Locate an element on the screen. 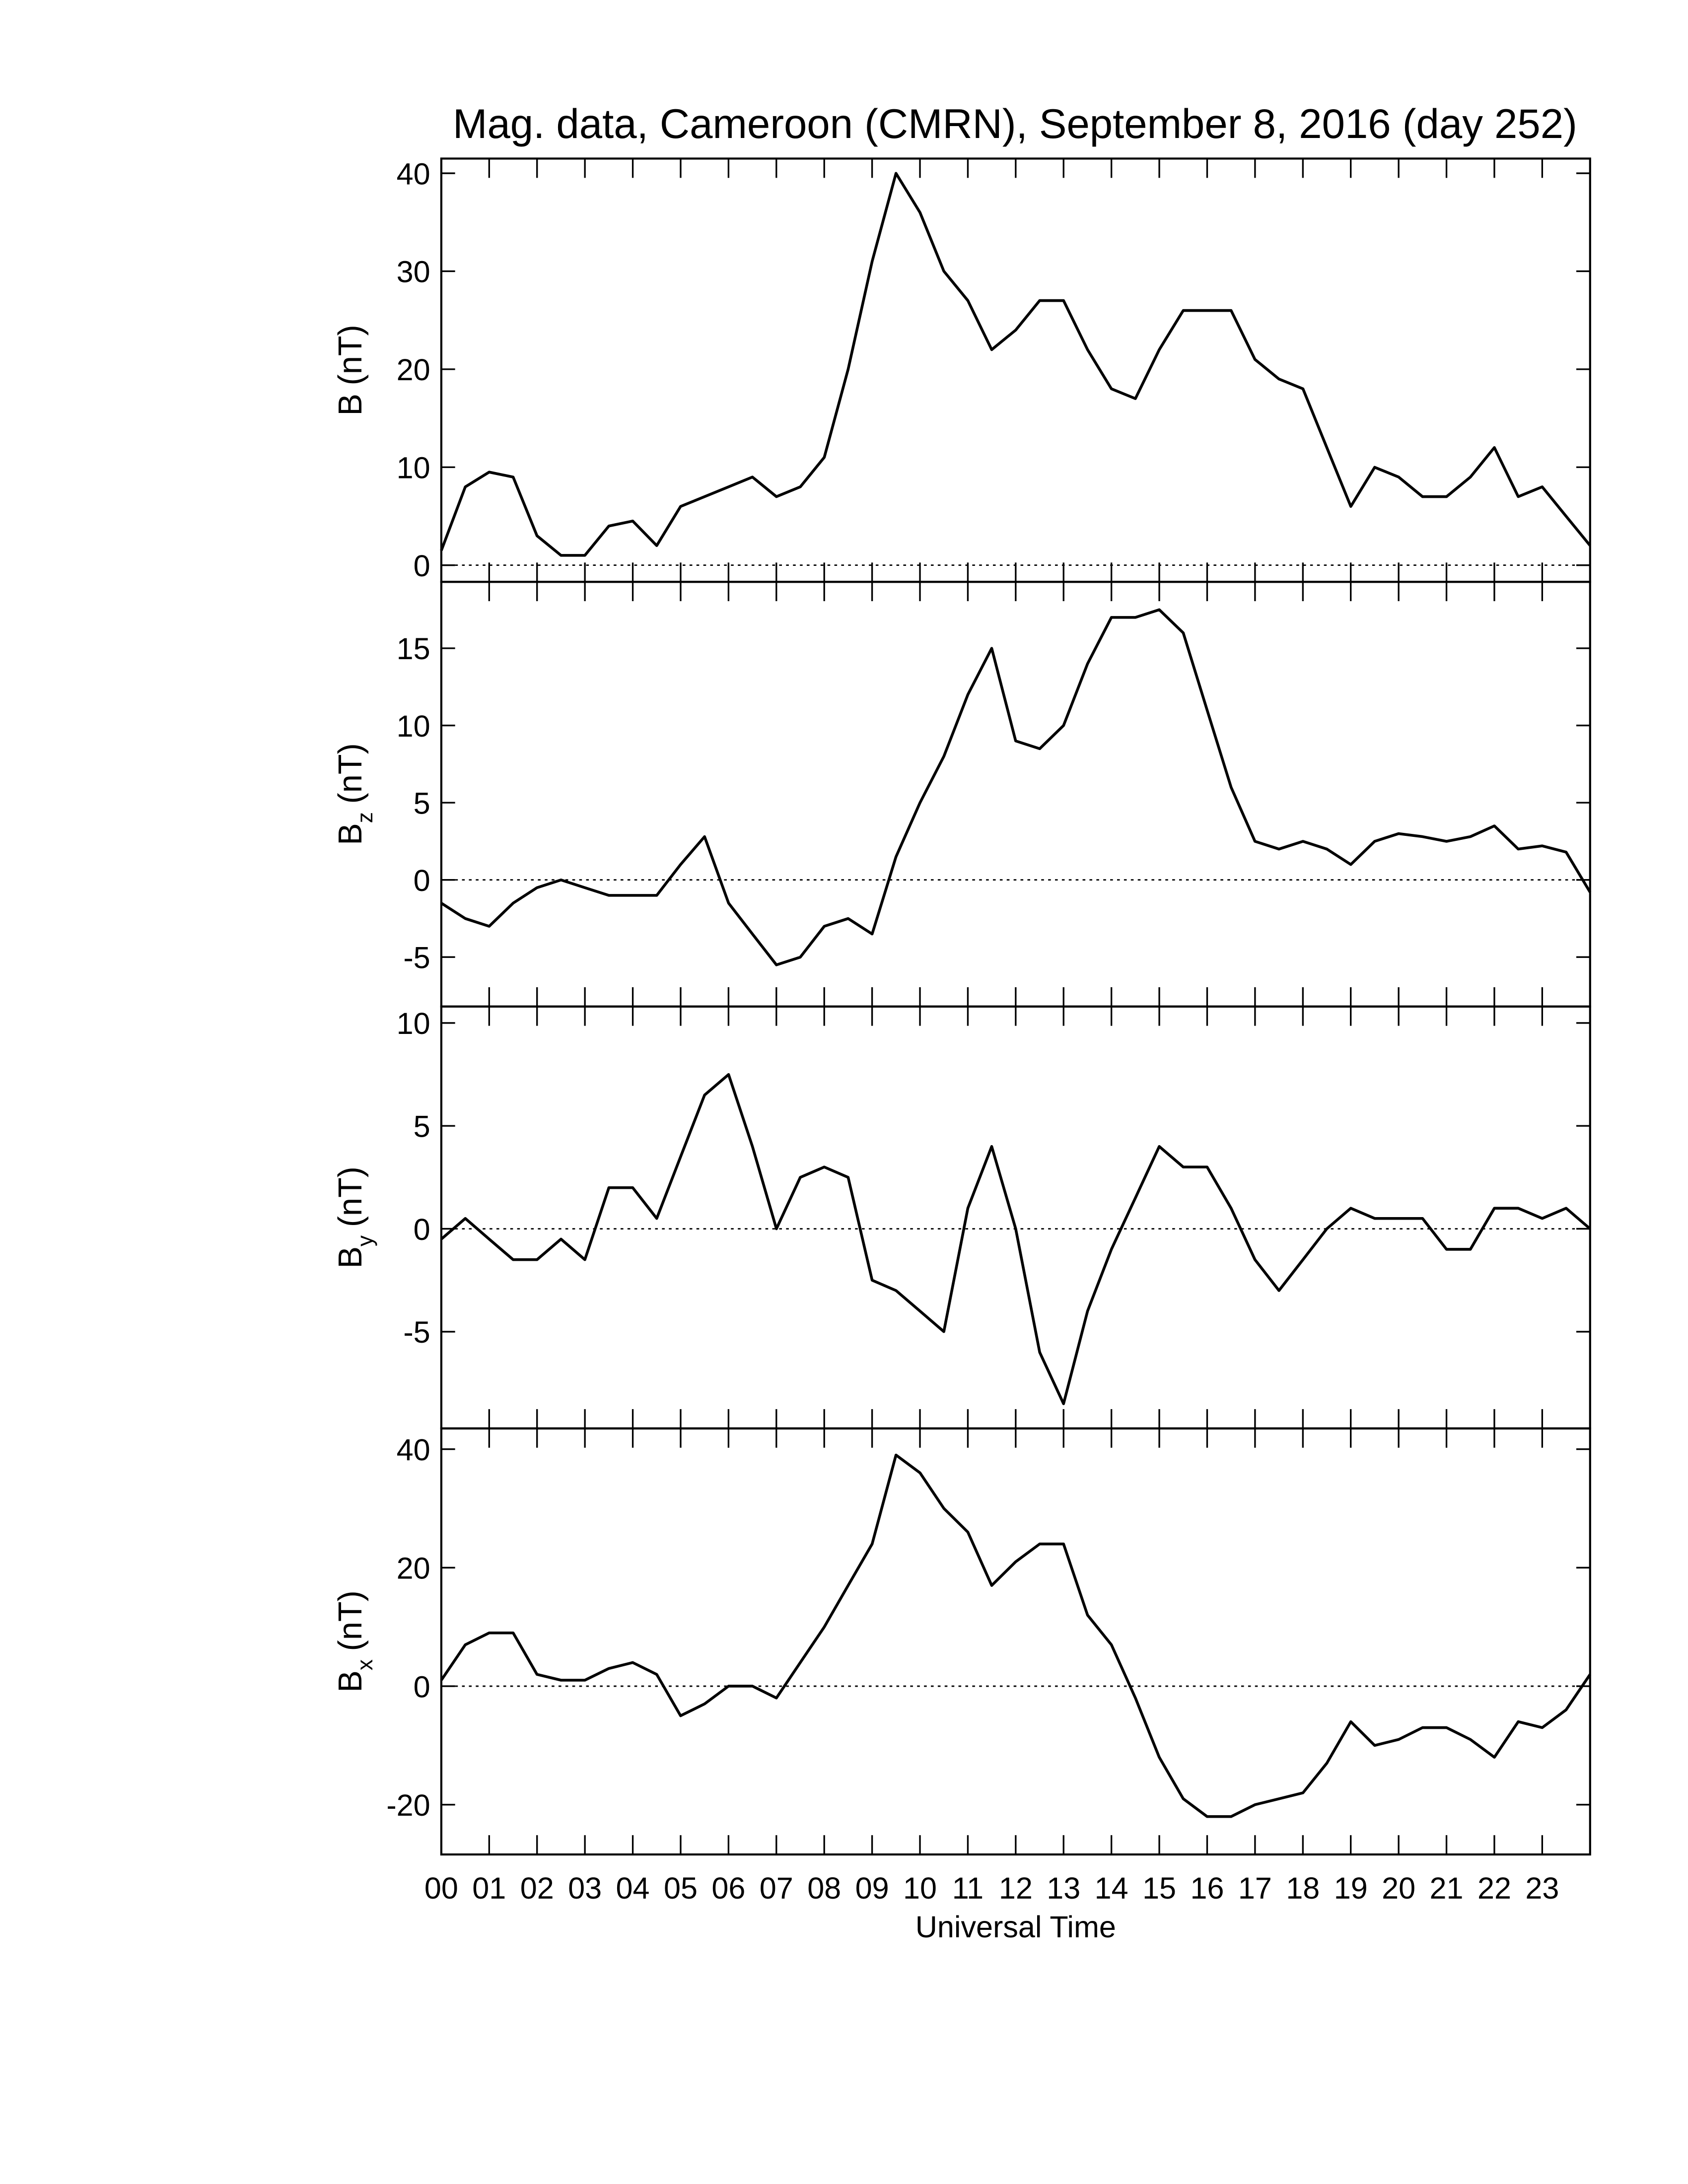 Image resolution: width=1688 pixels, height=2184 pixels. x-tick-label: 23 is located at coordinates (1542, 1888).